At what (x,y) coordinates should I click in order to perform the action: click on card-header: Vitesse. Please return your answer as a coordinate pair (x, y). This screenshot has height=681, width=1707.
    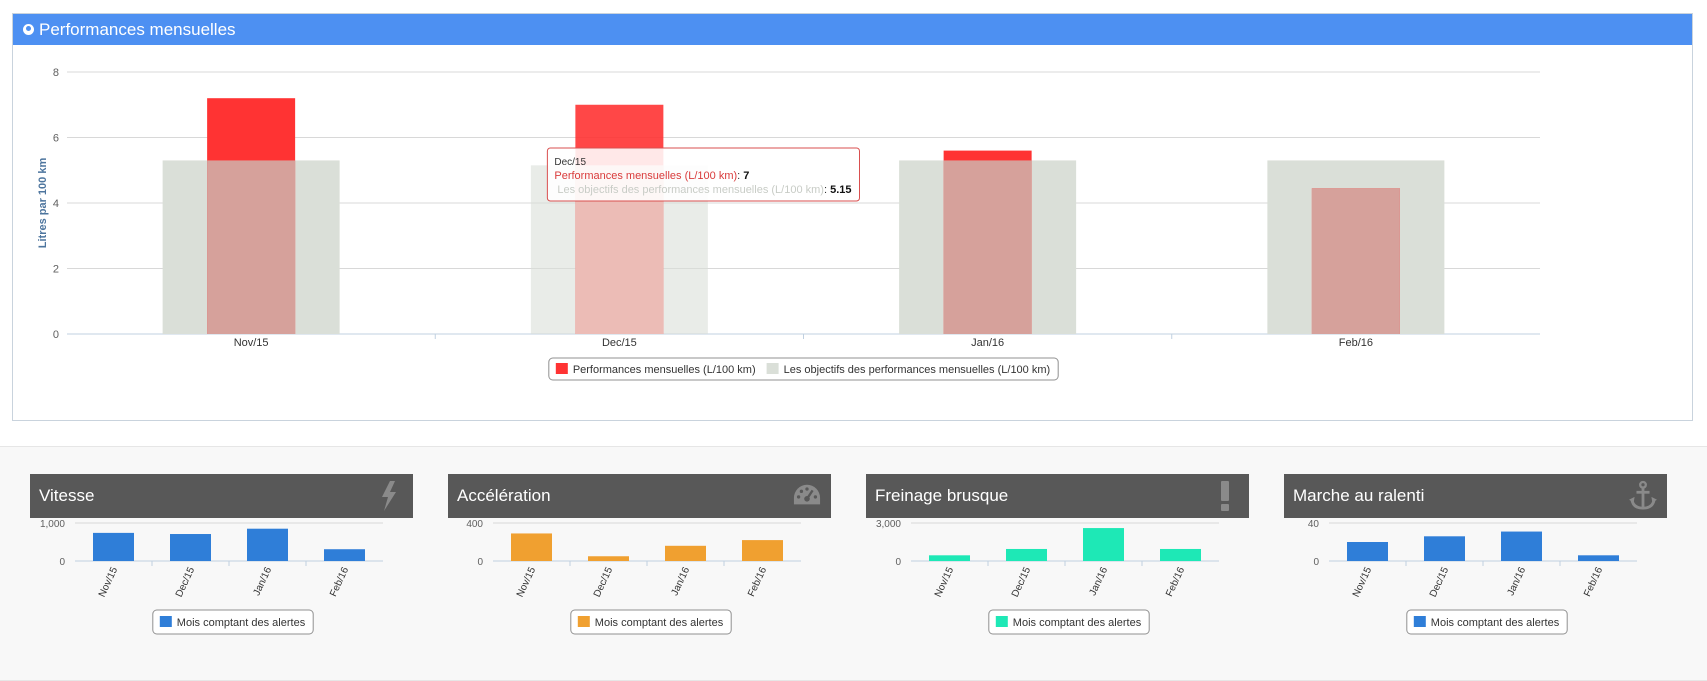
    Looking at the image, I should click on (221, 496).